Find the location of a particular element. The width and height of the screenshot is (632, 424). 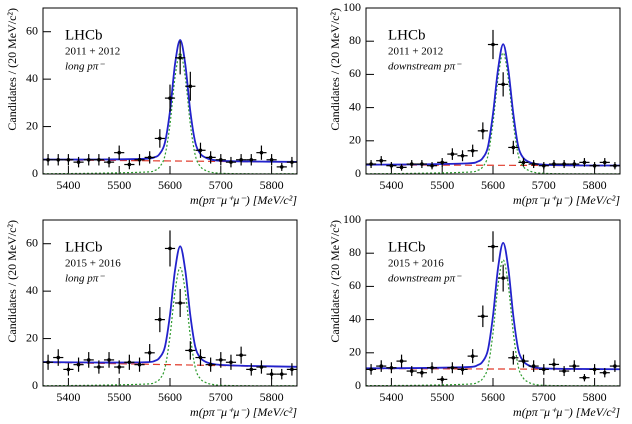

dataset-label: 2011 + 2012 is located at coordinates (415, 52).